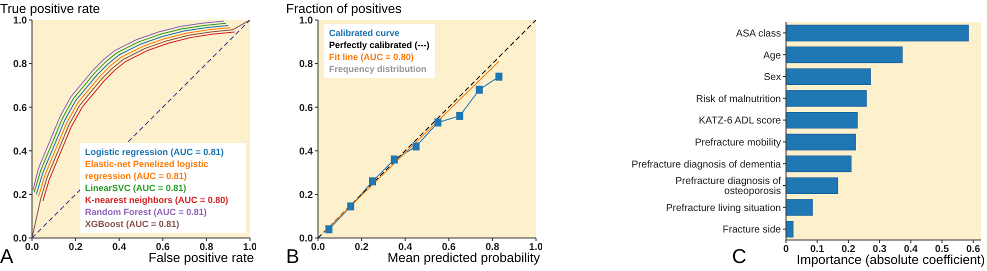  I want to click on y-axis-title: Fraction of positives, so click(344, 8).